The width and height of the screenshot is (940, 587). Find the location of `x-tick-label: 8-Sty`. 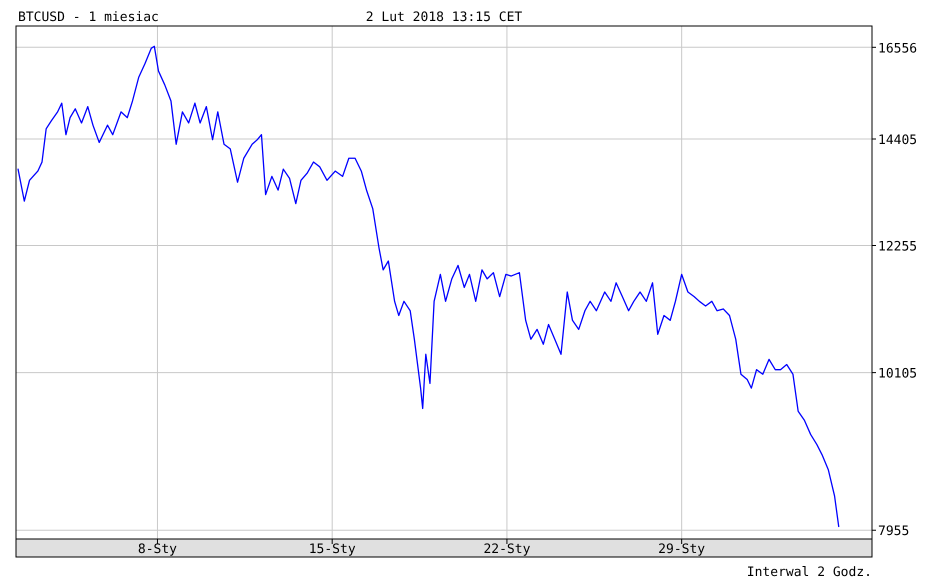

x-tick-label: 8-Sty is located at coordinates (158, 549).